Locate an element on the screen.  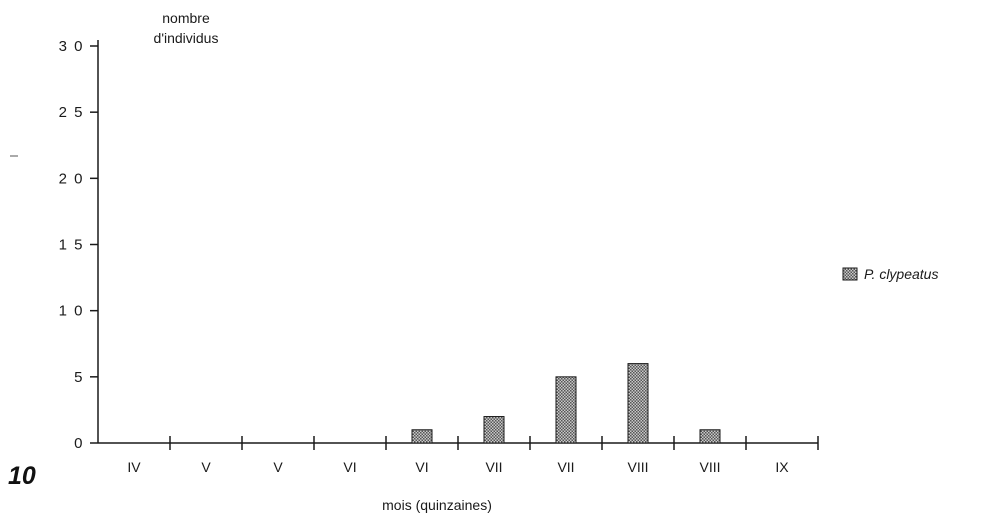
x-axis-title: mois (quinzaines) is located at coordinates (437, 505).